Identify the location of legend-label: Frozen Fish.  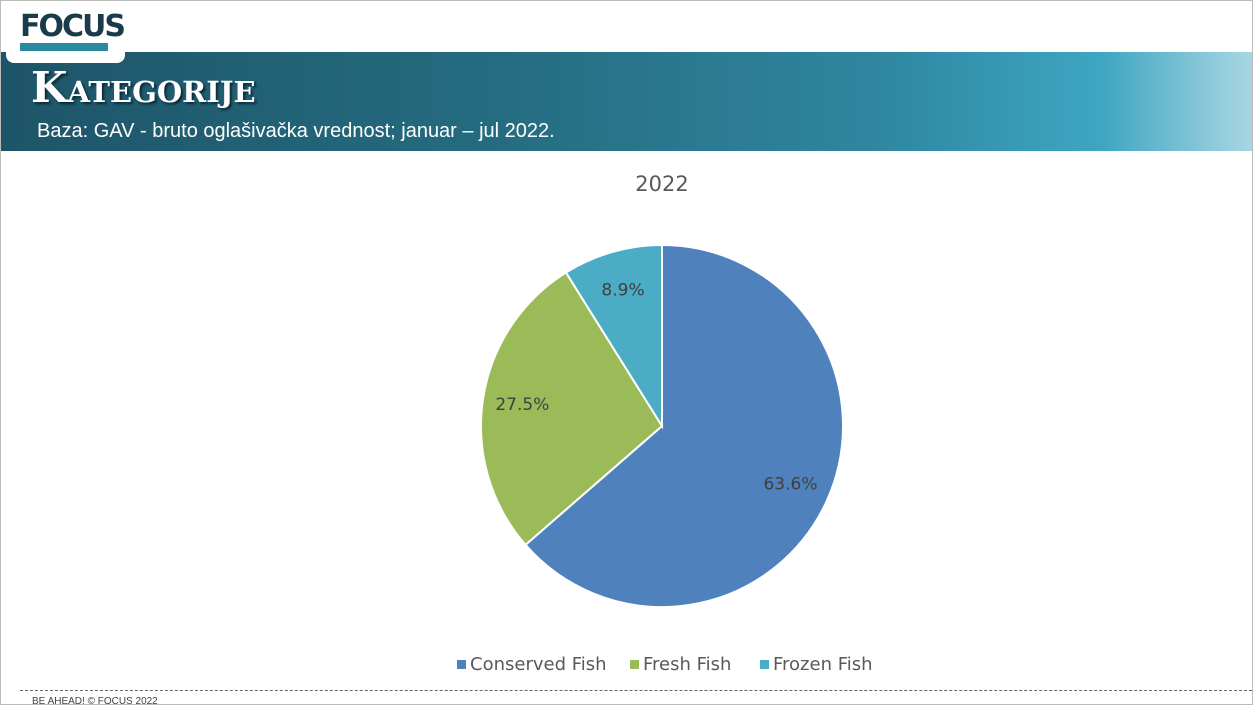
(823, 664).